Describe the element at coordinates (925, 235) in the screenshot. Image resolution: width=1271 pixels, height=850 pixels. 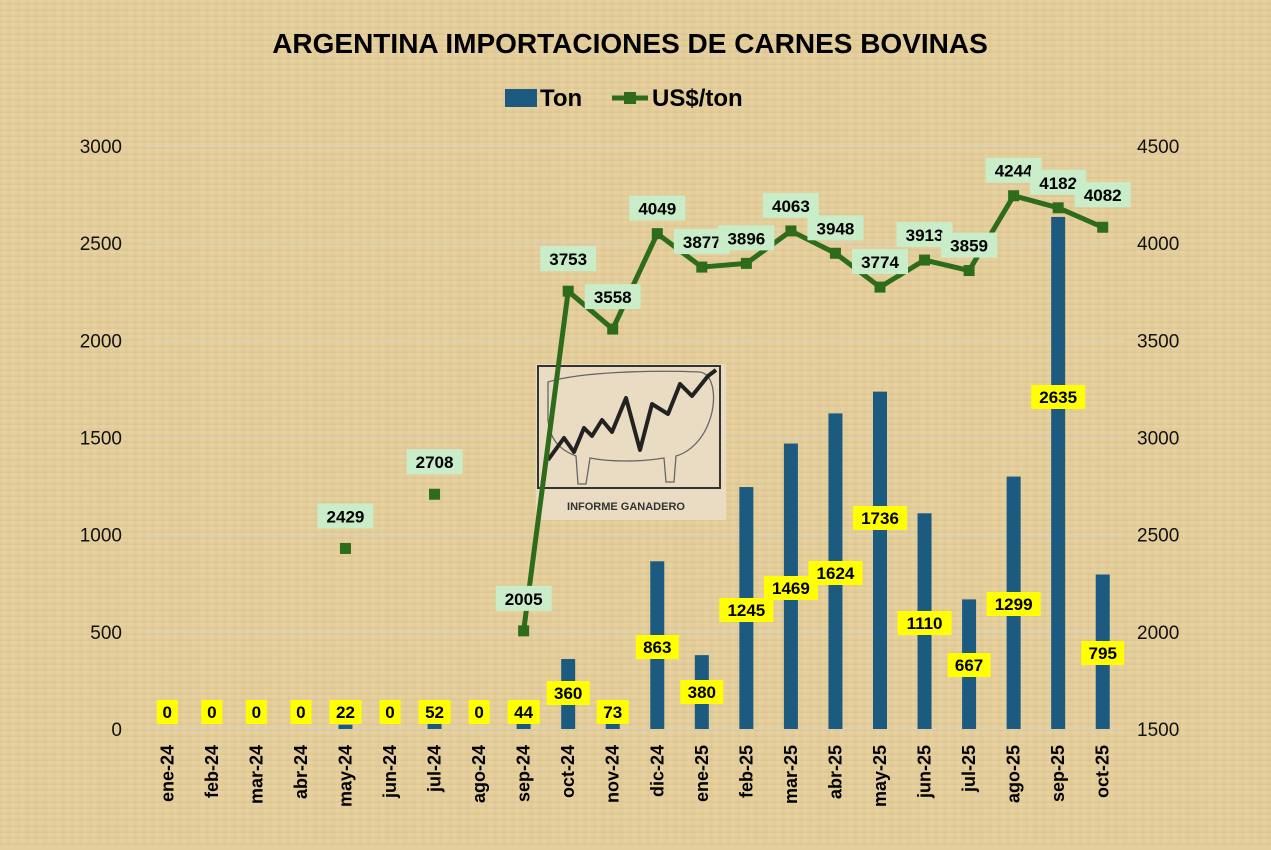
I see `line-data-label: 3913` at that location.